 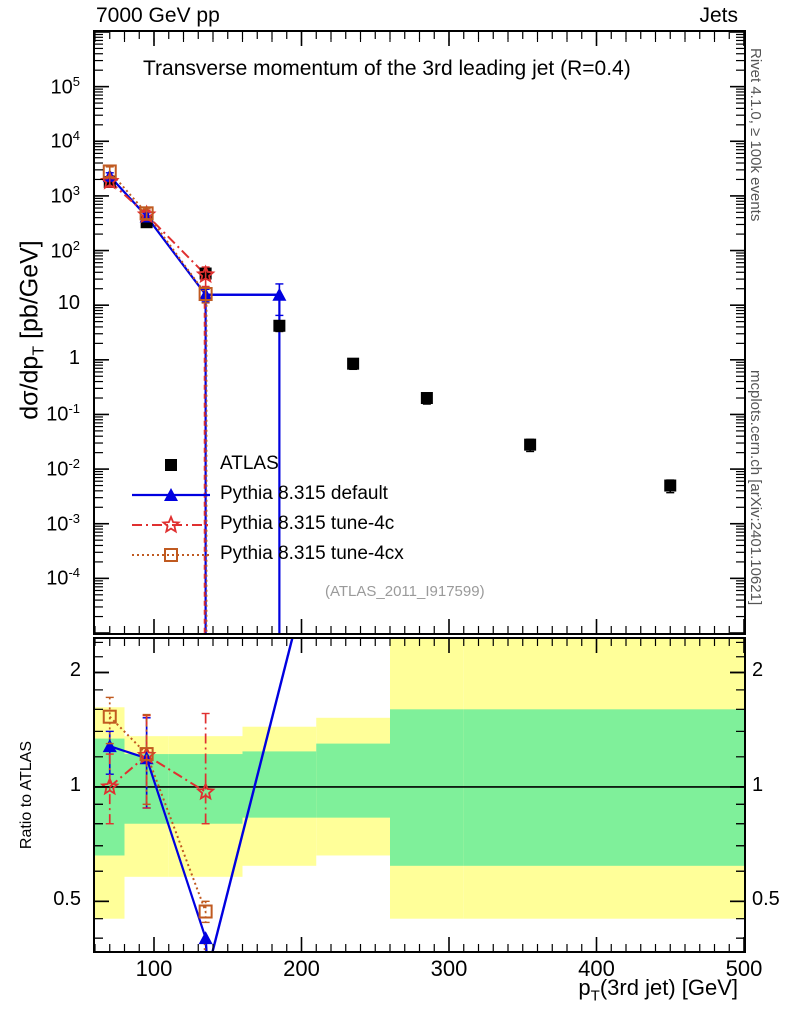 What do you see at coordinates (63, 414) in the screenshot?
I see `y-tick-label: 10⁻¹` at bounding box center [63, 414].